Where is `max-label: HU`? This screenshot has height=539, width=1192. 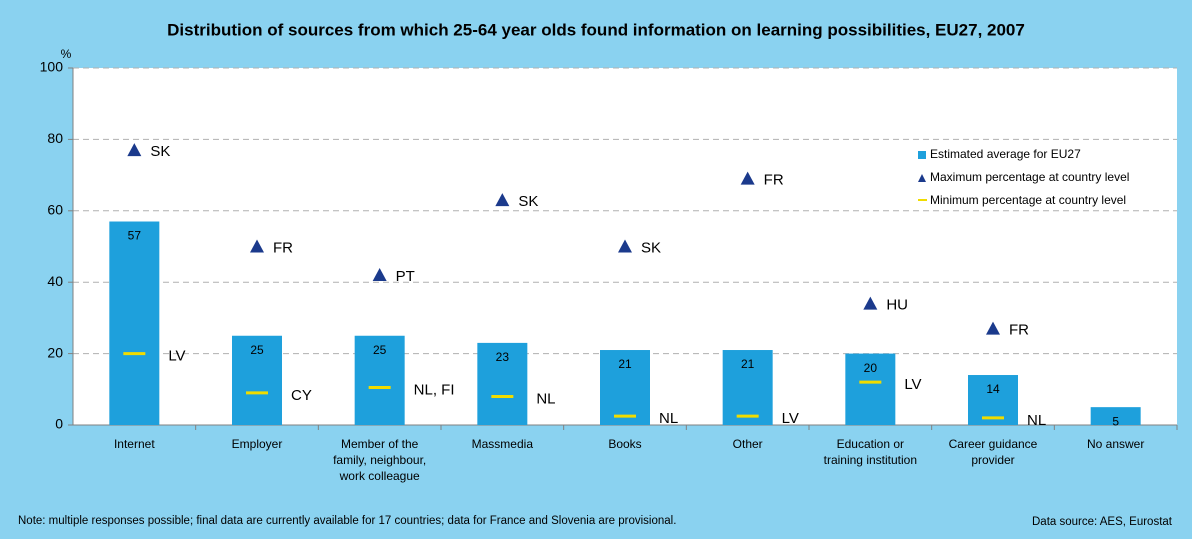
max-label: HU is located at coordinates (897, 305).